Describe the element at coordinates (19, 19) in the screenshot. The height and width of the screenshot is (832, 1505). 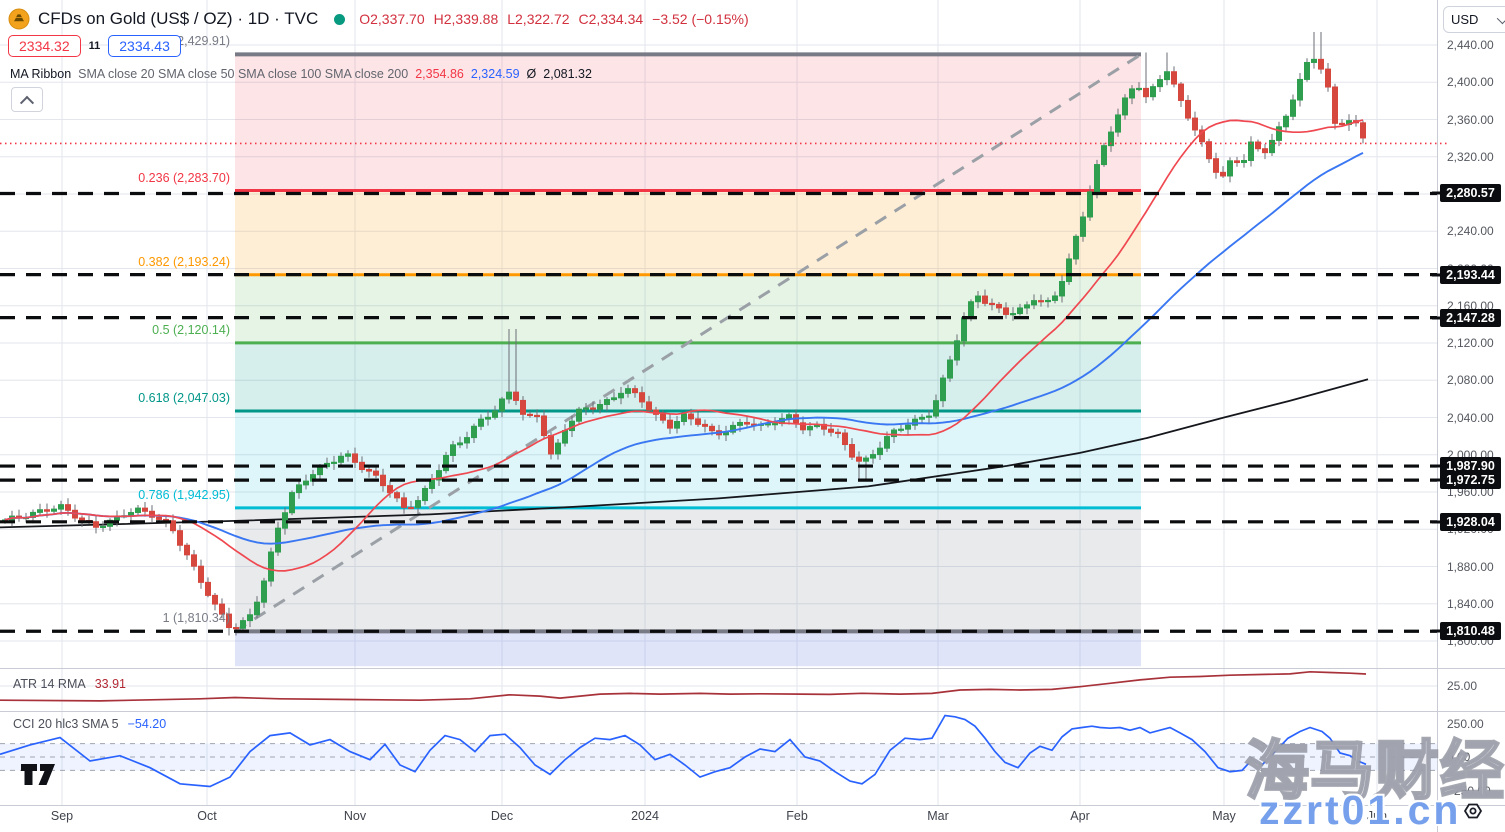
I see `gold-symbol-icon` at that location.